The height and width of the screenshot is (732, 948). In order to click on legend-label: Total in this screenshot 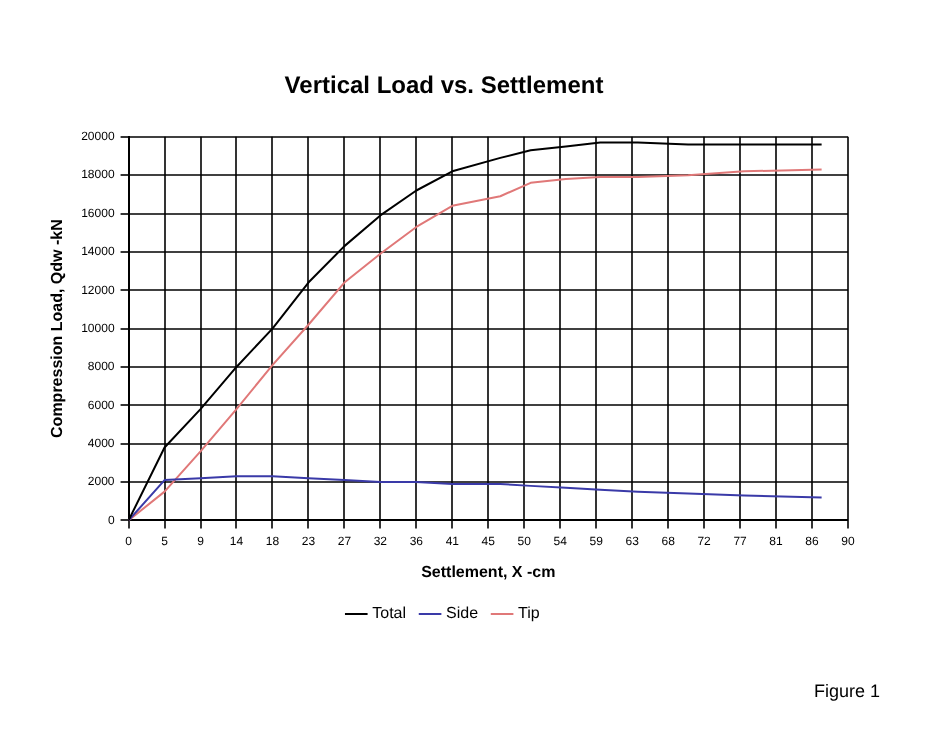, I will do `click(389, 613)`.